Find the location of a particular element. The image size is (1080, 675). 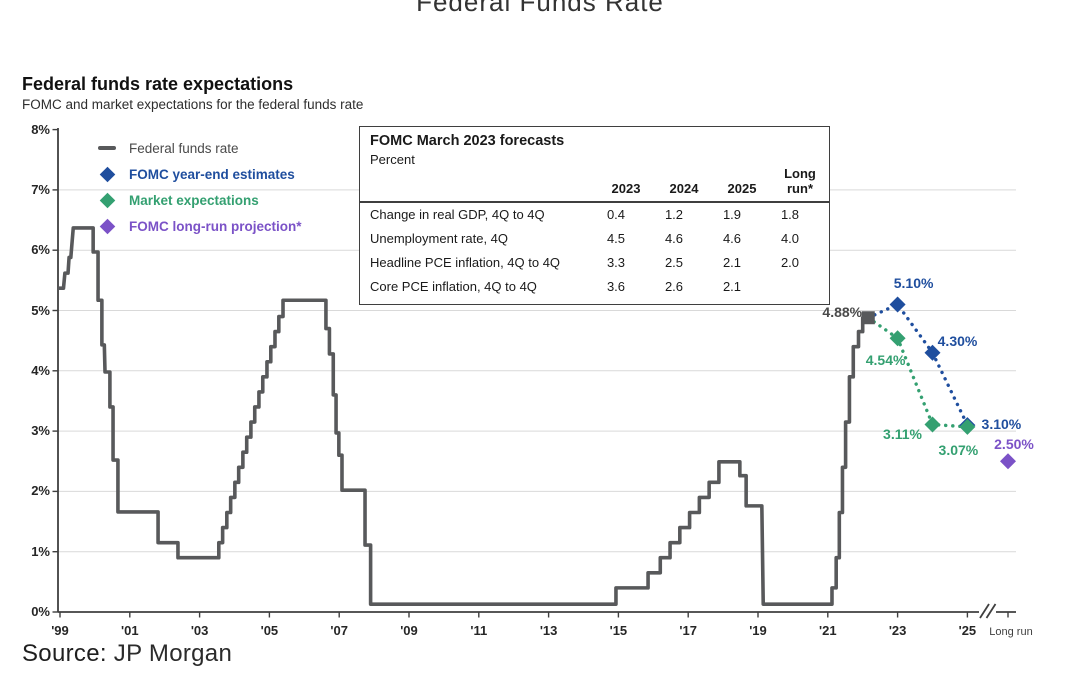

column-header: 2024 is located at coordinates (684, 188).